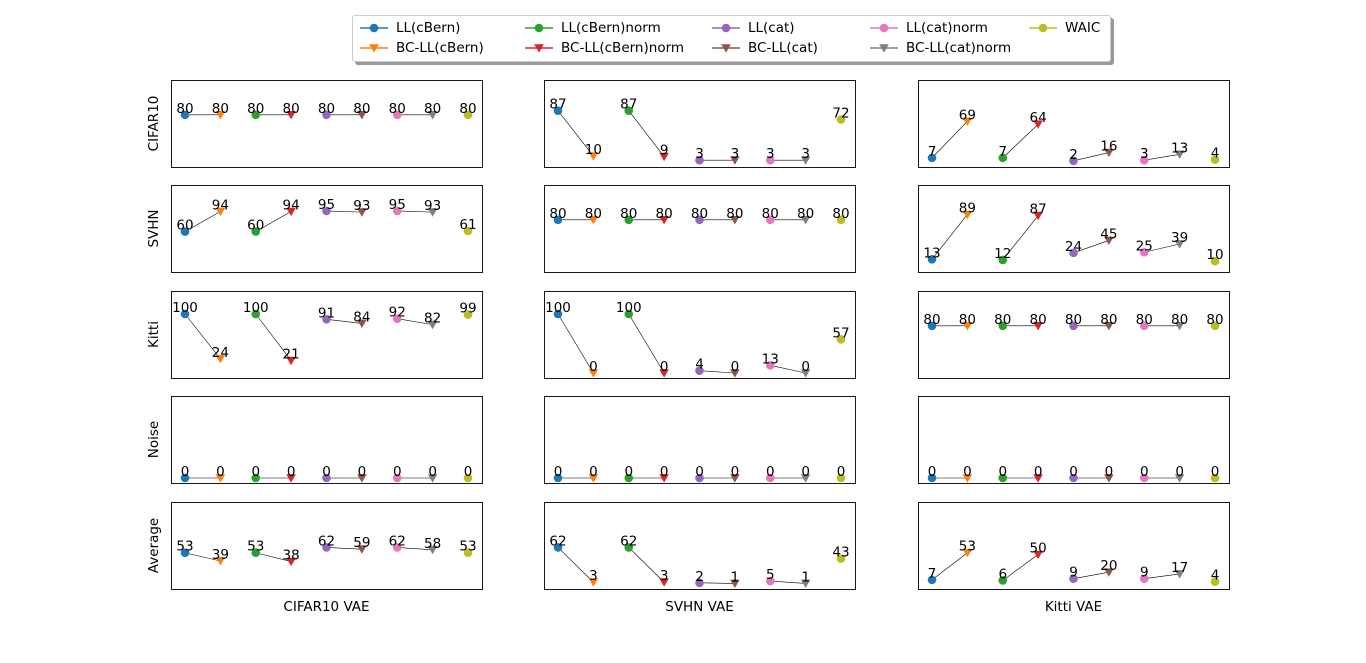 This screenshot has width=1366, height=663. What do you see at coordinates (184, 547) in the screenshot?
I see `value-label-ll-cbern: 53` at bounding box center [184, 547].